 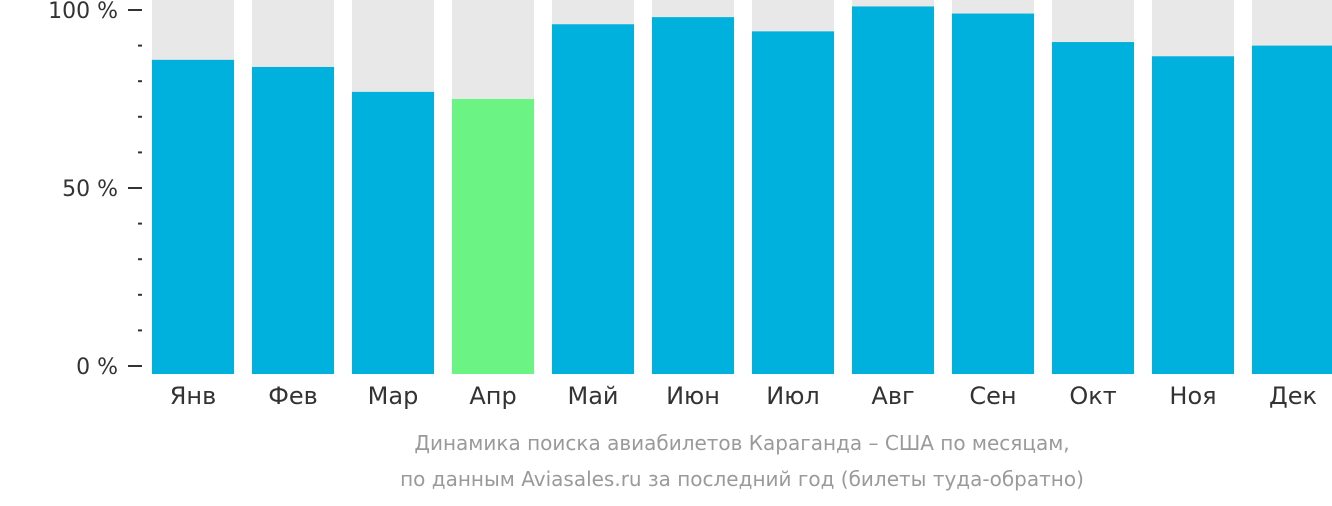 What do you see at coordinates (1192, 396) in the screenshot?
I see `x-tick-label-11: Ноя` at bounding box center [1192, 396].